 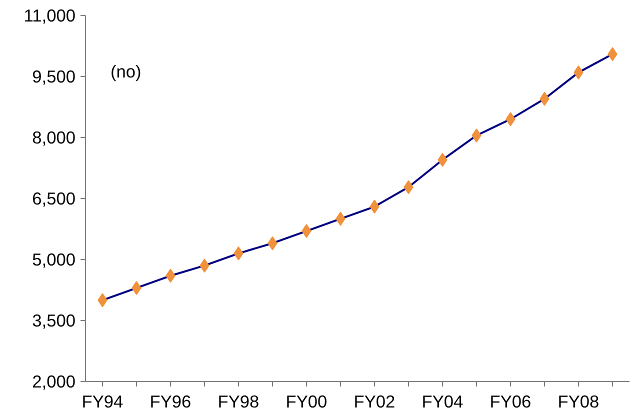 I want to click on x-tick-label: FY96, so click(x=171, y=402).